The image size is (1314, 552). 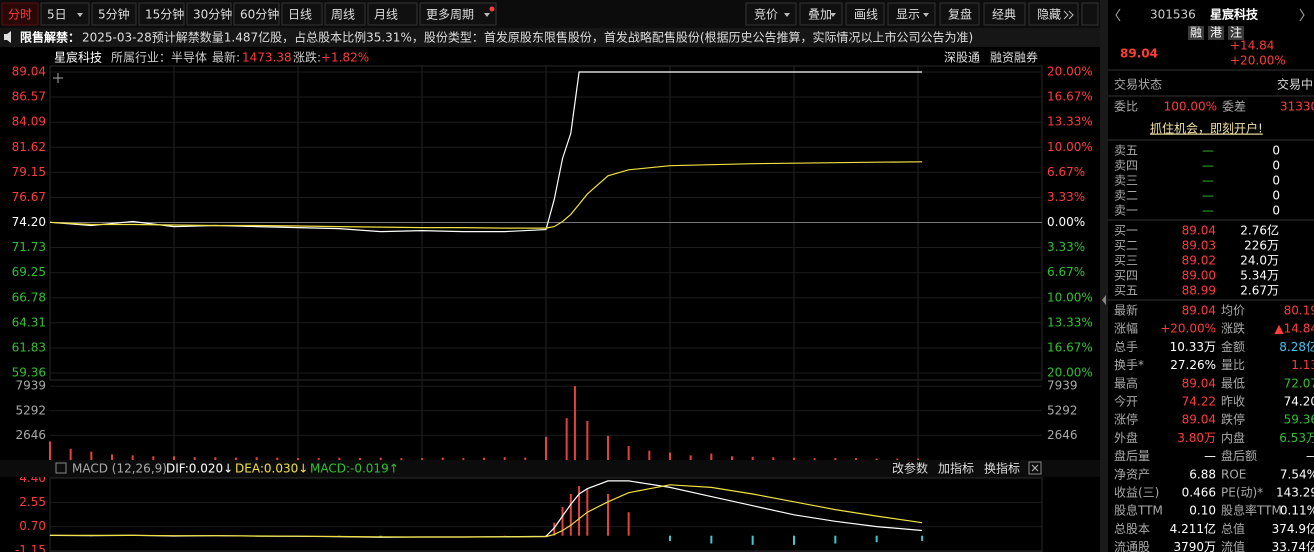 I want to click on tab-label: 60分钟, so click(x=259, y=14).